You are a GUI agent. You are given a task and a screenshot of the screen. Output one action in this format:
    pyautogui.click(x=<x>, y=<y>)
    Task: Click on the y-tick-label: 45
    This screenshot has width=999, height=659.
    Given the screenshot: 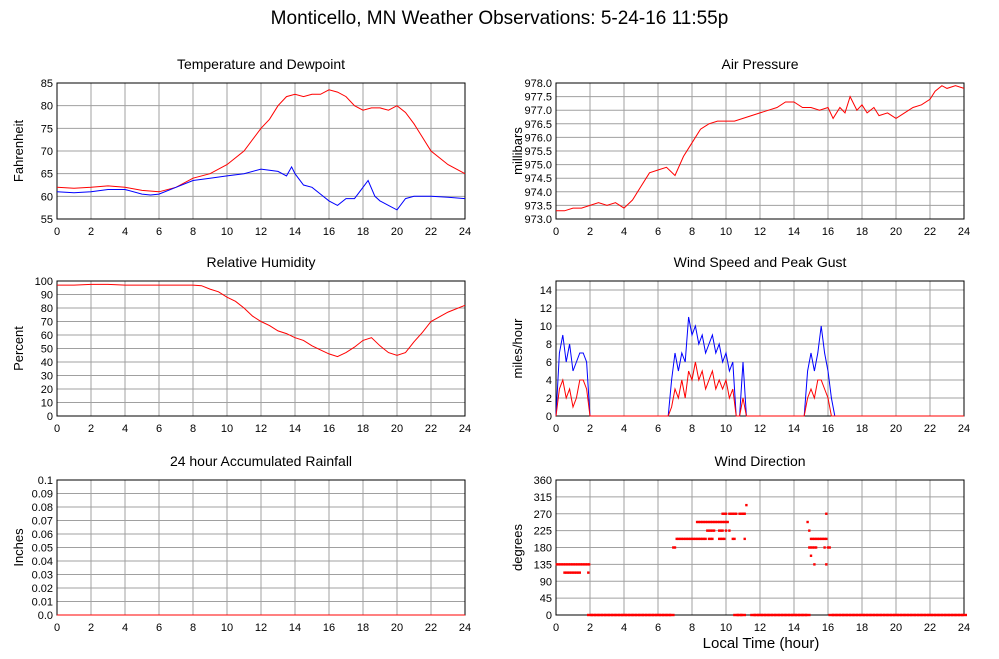 What is the action you would take?
    pyautogui.click(x=546, y=599)
    